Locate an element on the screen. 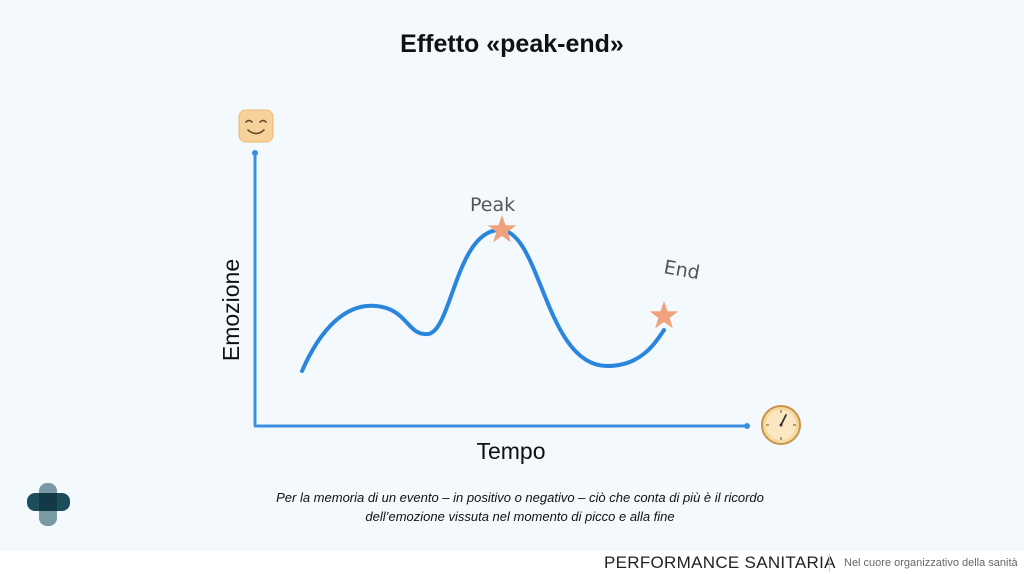 The height and width of the screenshot is (574, 1024). y-axis-label: Emozione is located at coordinates (231, 310).